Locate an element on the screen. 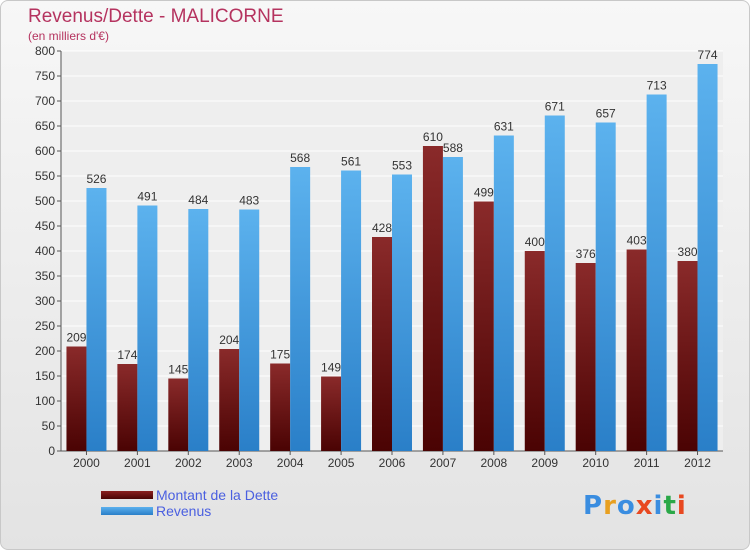 This screenshot has width=750, height=550. y-tick-label: 100 is located at coordinates (45, 401).